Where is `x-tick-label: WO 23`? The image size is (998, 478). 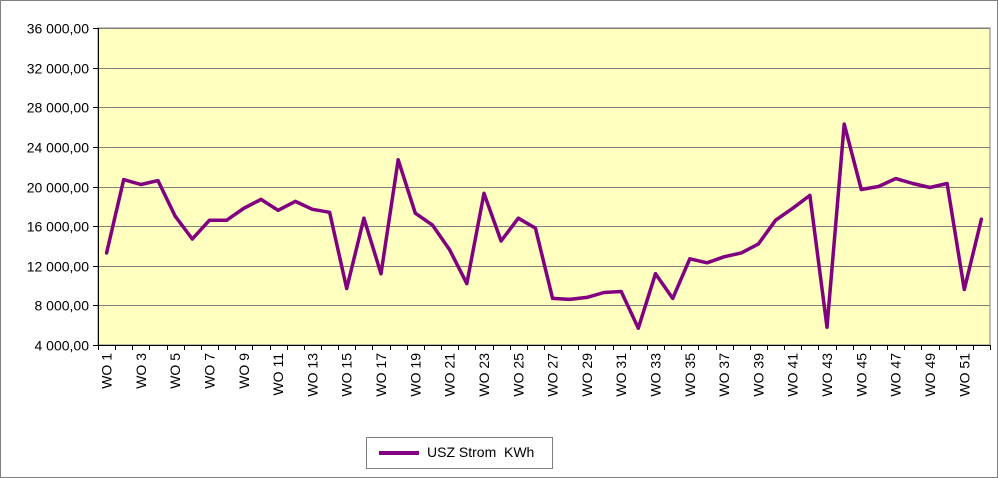 x-tick-label: WO 23 is located at coordinates (484, 375).